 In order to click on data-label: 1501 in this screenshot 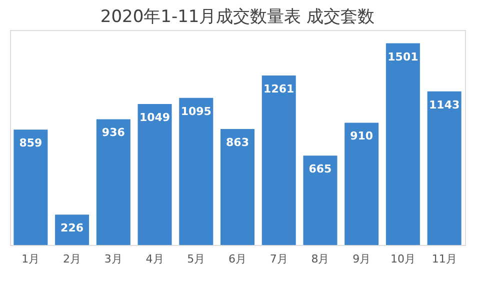, I will do `click(403, 57)`.